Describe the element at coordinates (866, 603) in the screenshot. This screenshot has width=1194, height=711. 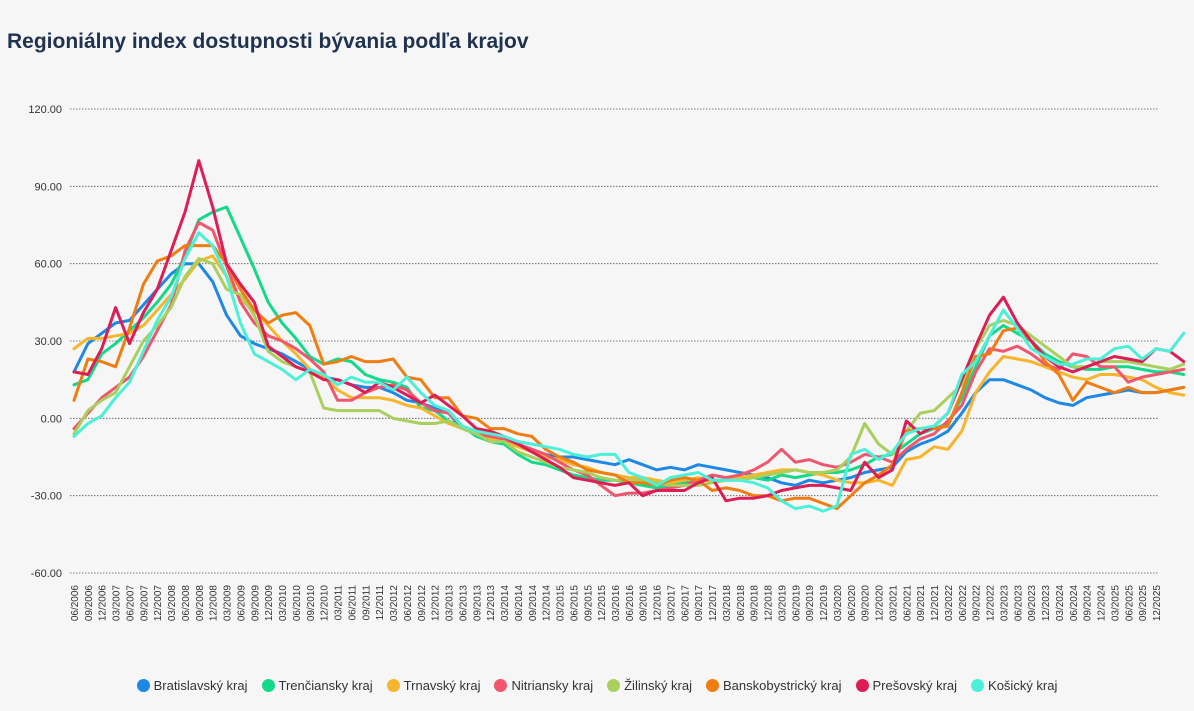
I see `x-tick-label: 09/2020` at that location.